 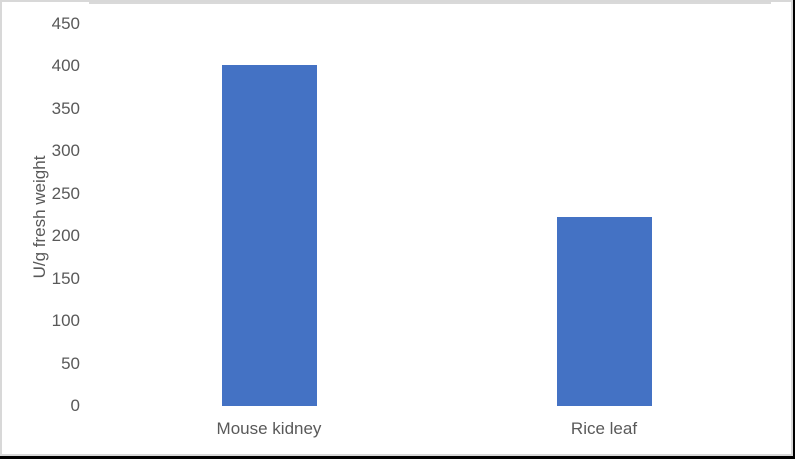 I want to click on x-axis-line, so click(x=430, y=3).